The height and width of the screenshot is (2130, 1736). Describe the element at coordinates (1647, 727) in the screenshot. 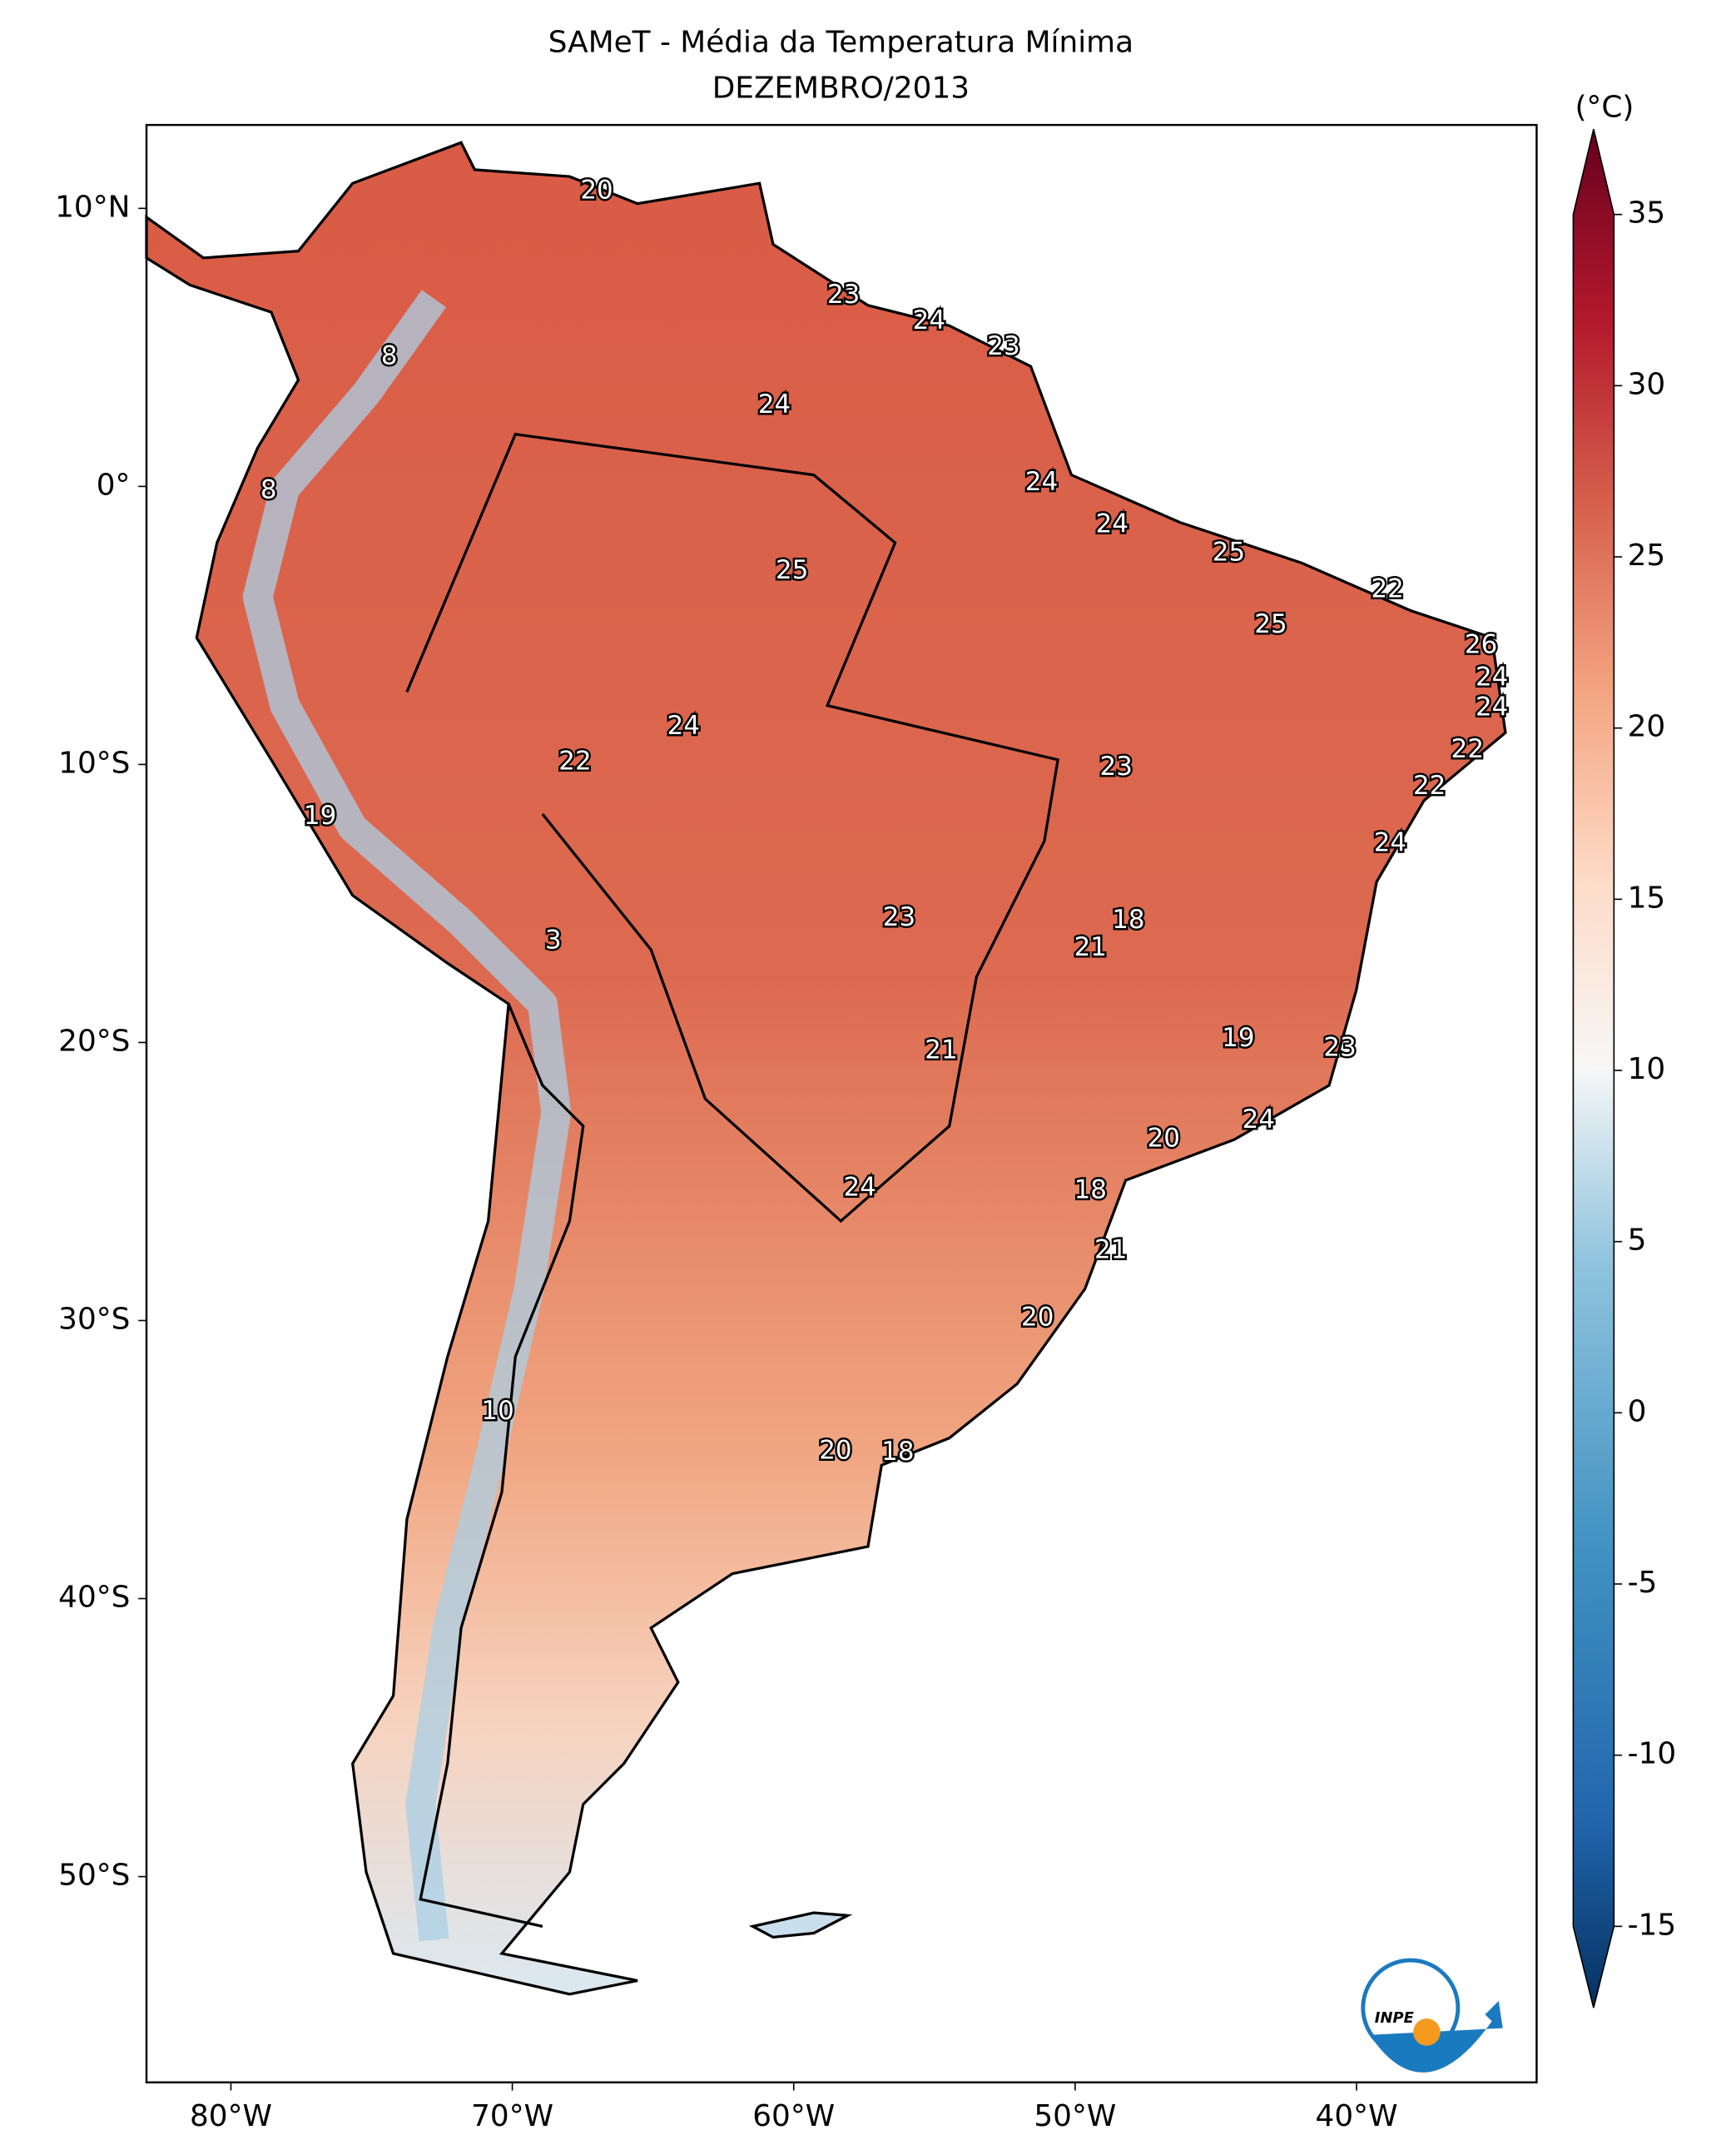

I see `colorbar-tick-label: 20` at that location.